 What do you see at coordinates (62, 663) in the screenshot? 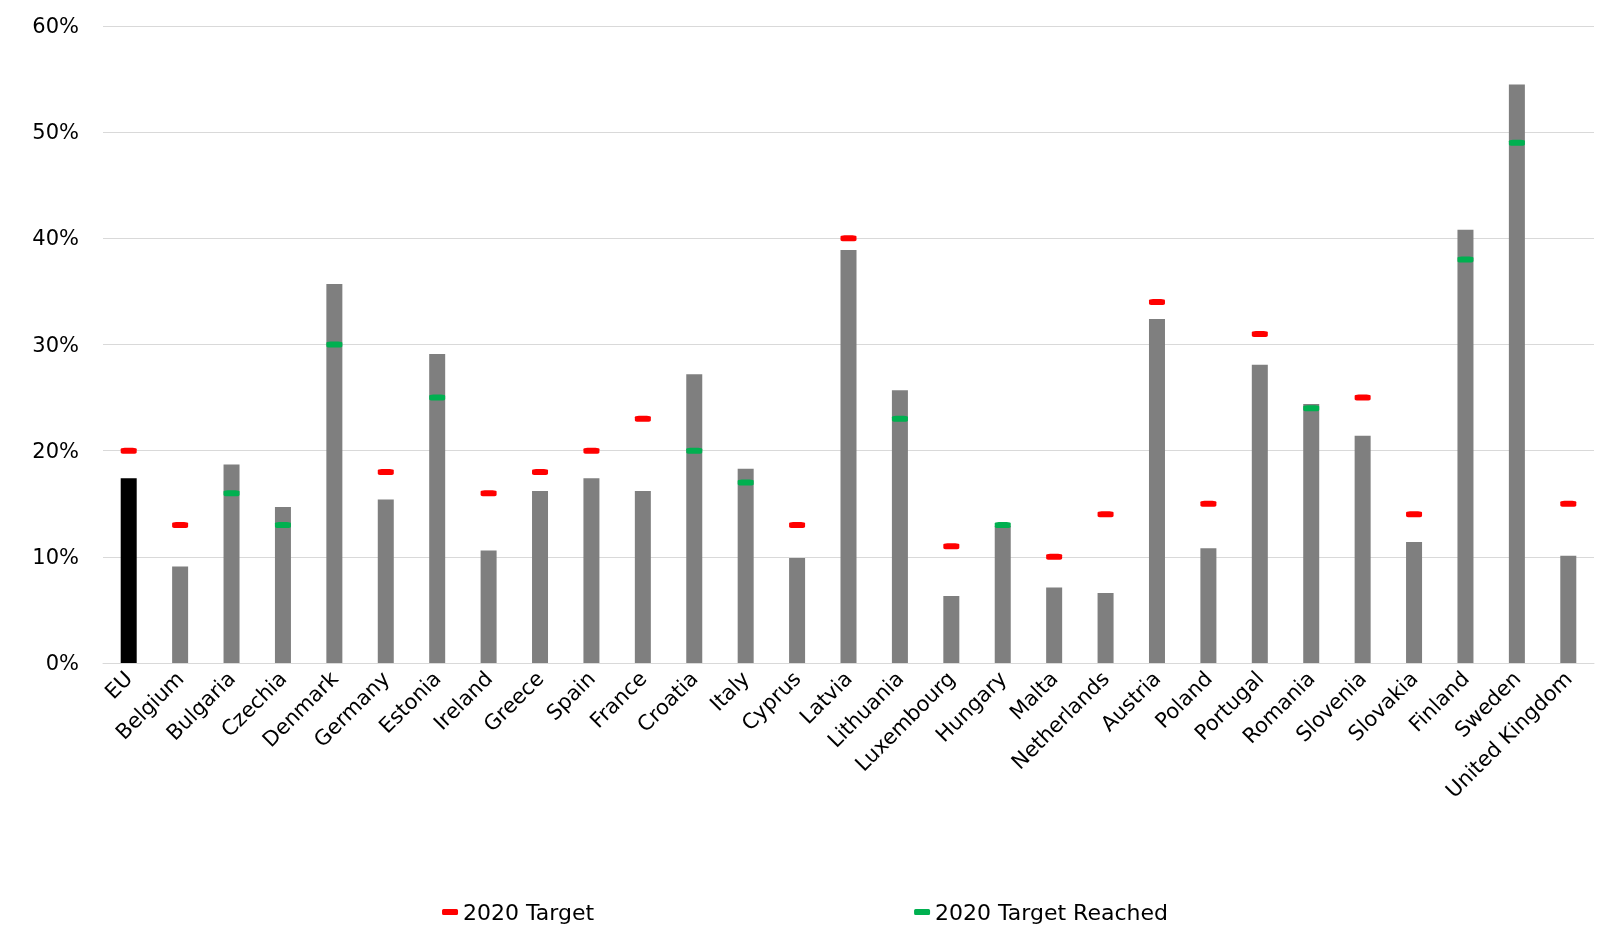
I see `y-tick-label: 0%` at bounding box center [62, 663].